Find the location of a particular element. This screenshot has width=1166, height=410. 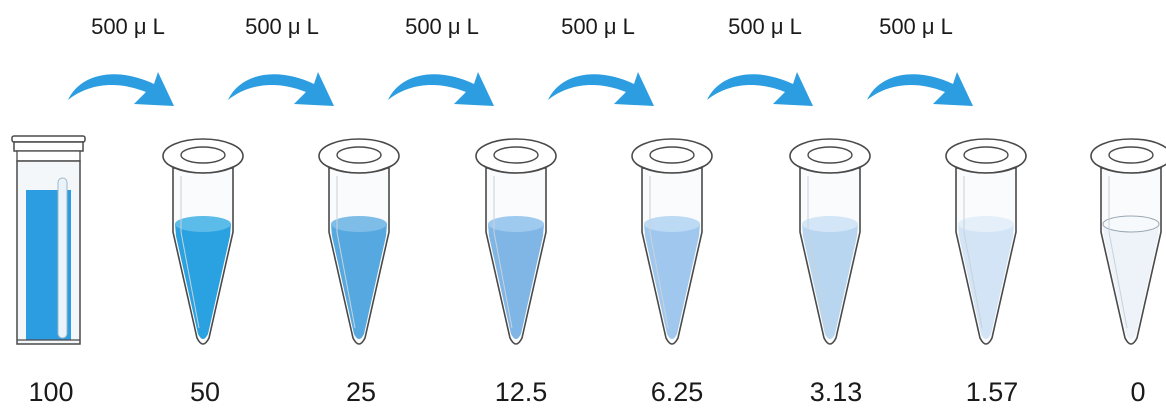

concentration-label-tube-7: 0 is located at coordinates (1138, 392).